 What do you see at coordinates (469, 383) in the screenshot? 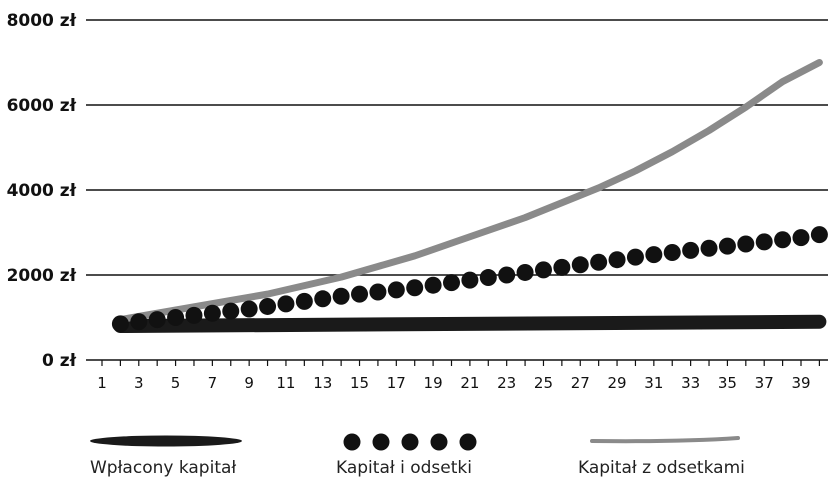
I see `x-tick-label: 21` at bounding box center [469, 383].